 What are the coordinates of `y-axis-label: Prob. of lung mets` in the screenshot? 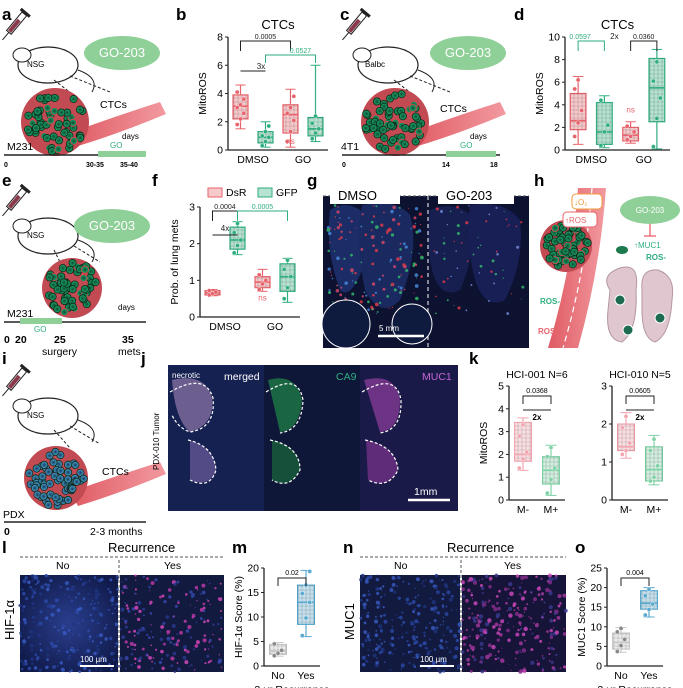 It's located at (175, 261).